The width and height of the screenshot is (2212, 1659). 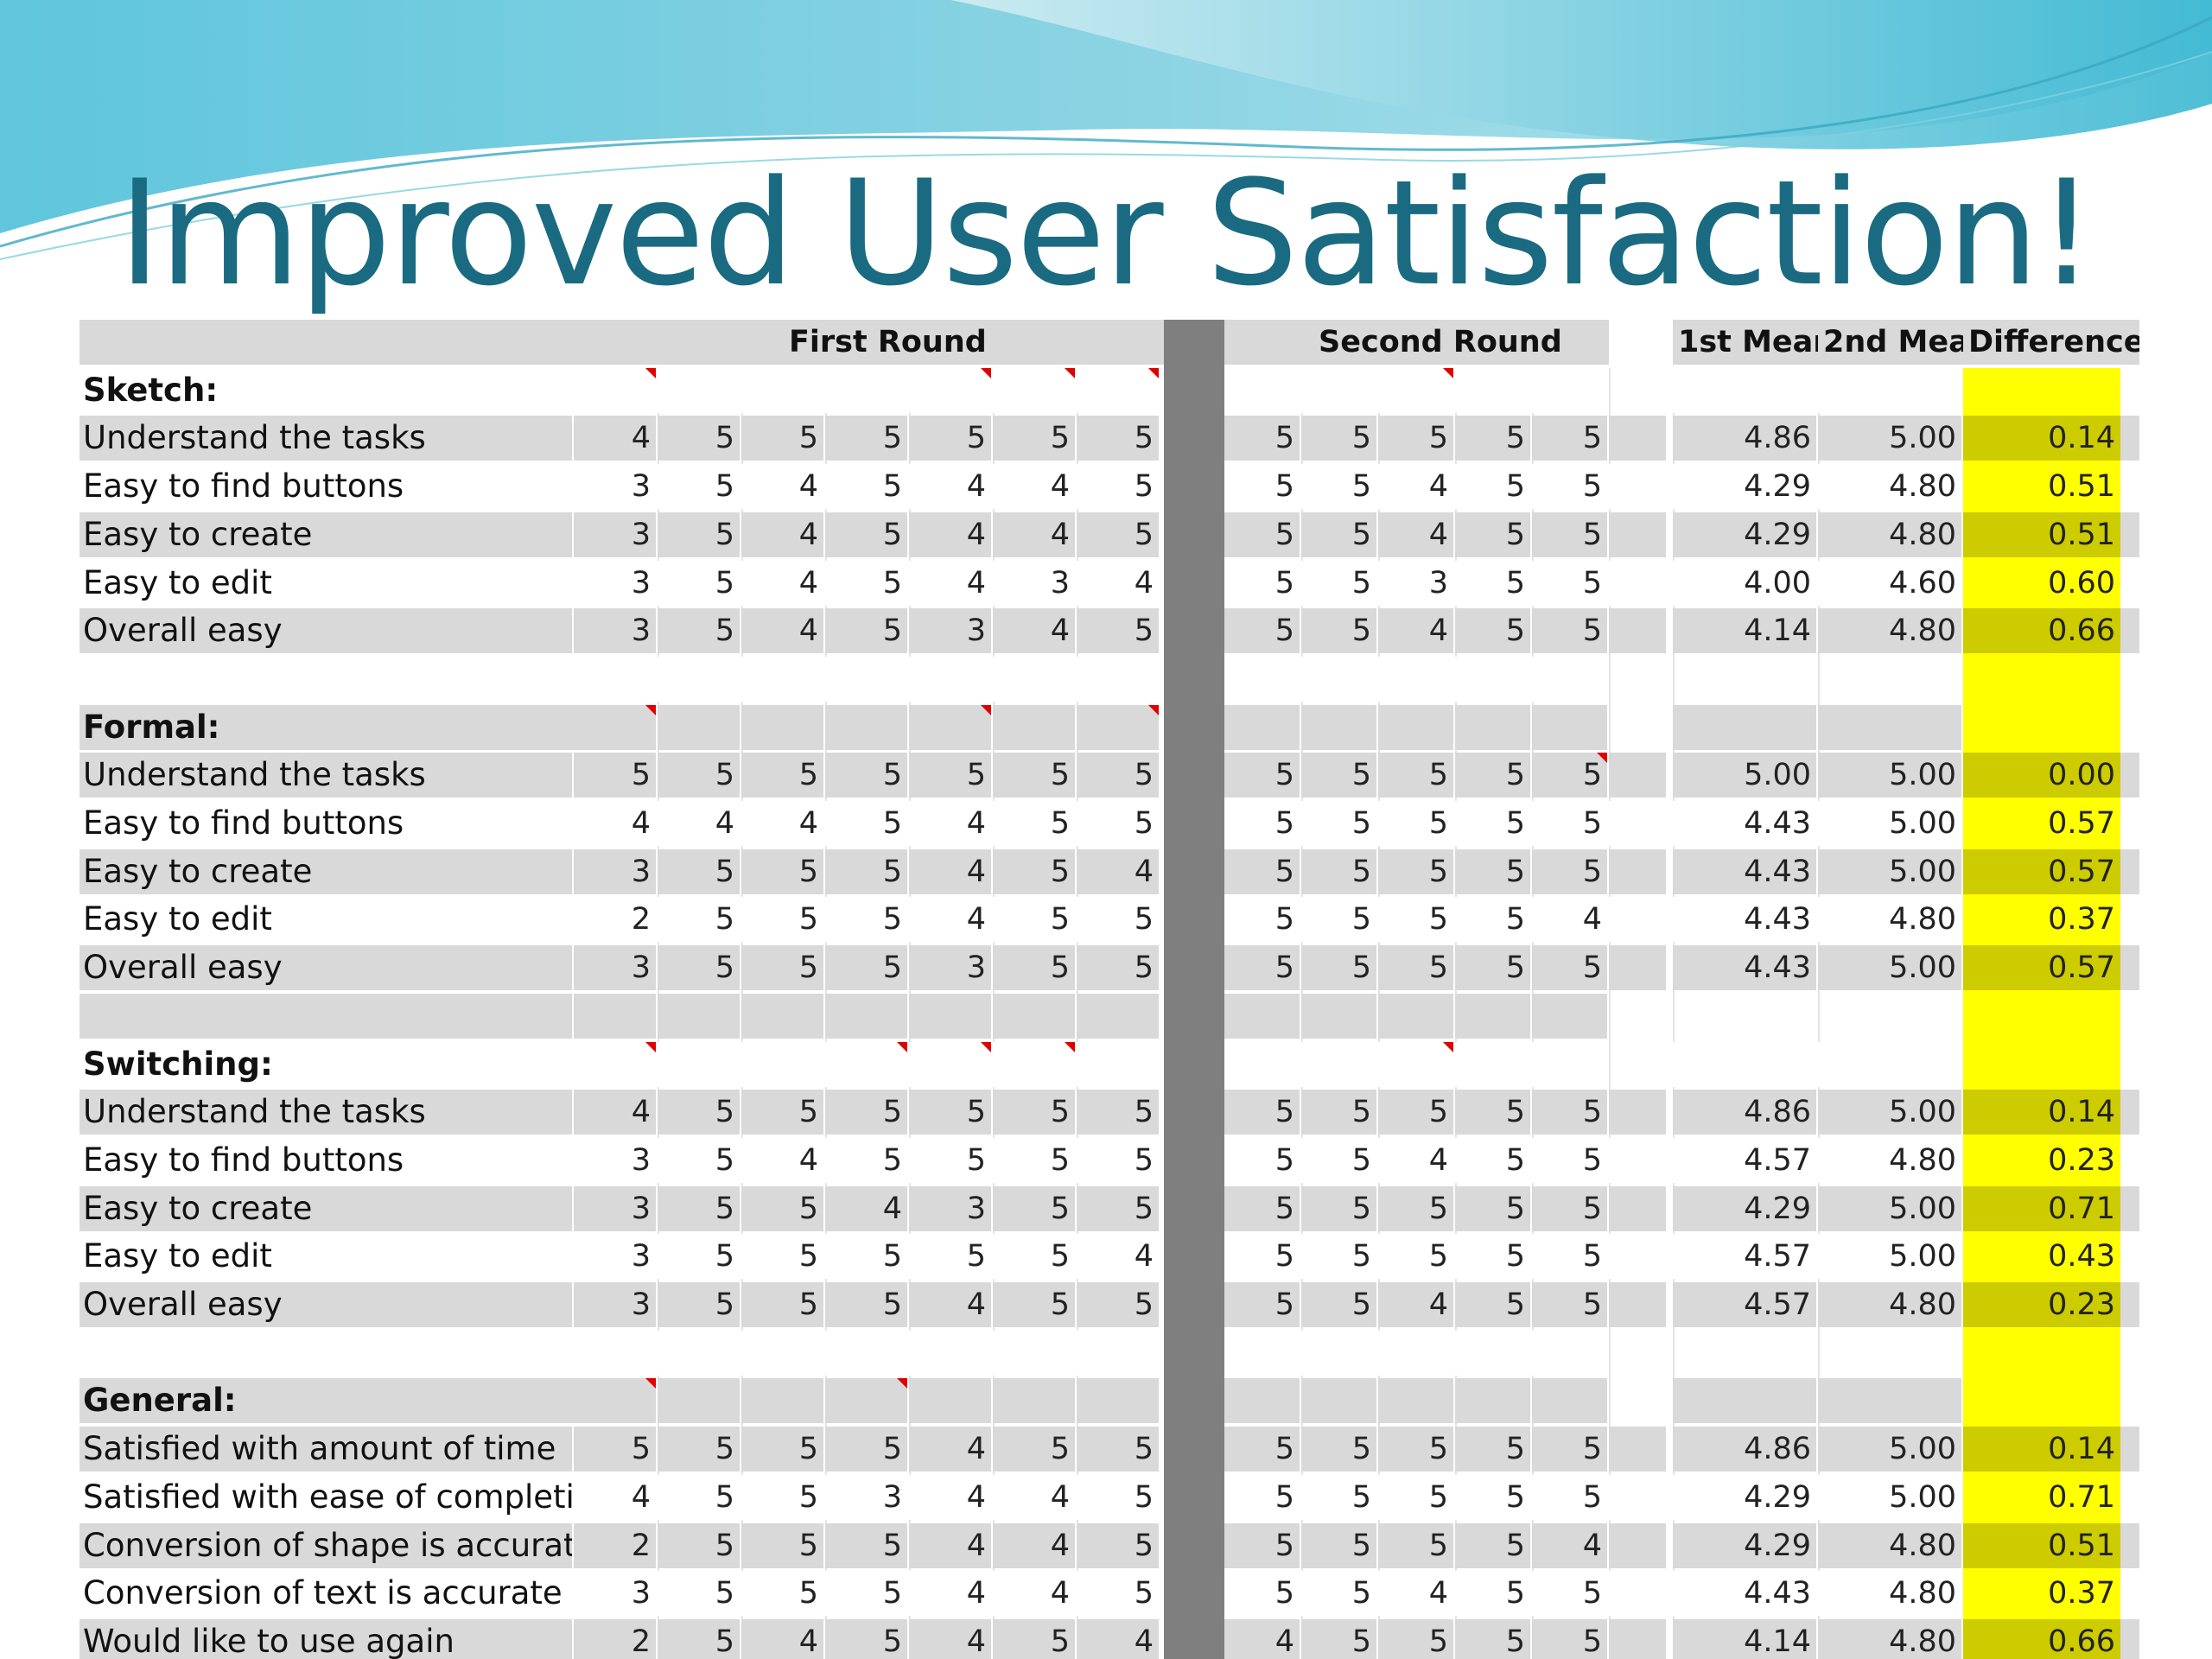 What do you see at coordinates (1744, 775) in the screenshot?
I see `first-mean-value: 5.00` at bounding box center [1744, 775].